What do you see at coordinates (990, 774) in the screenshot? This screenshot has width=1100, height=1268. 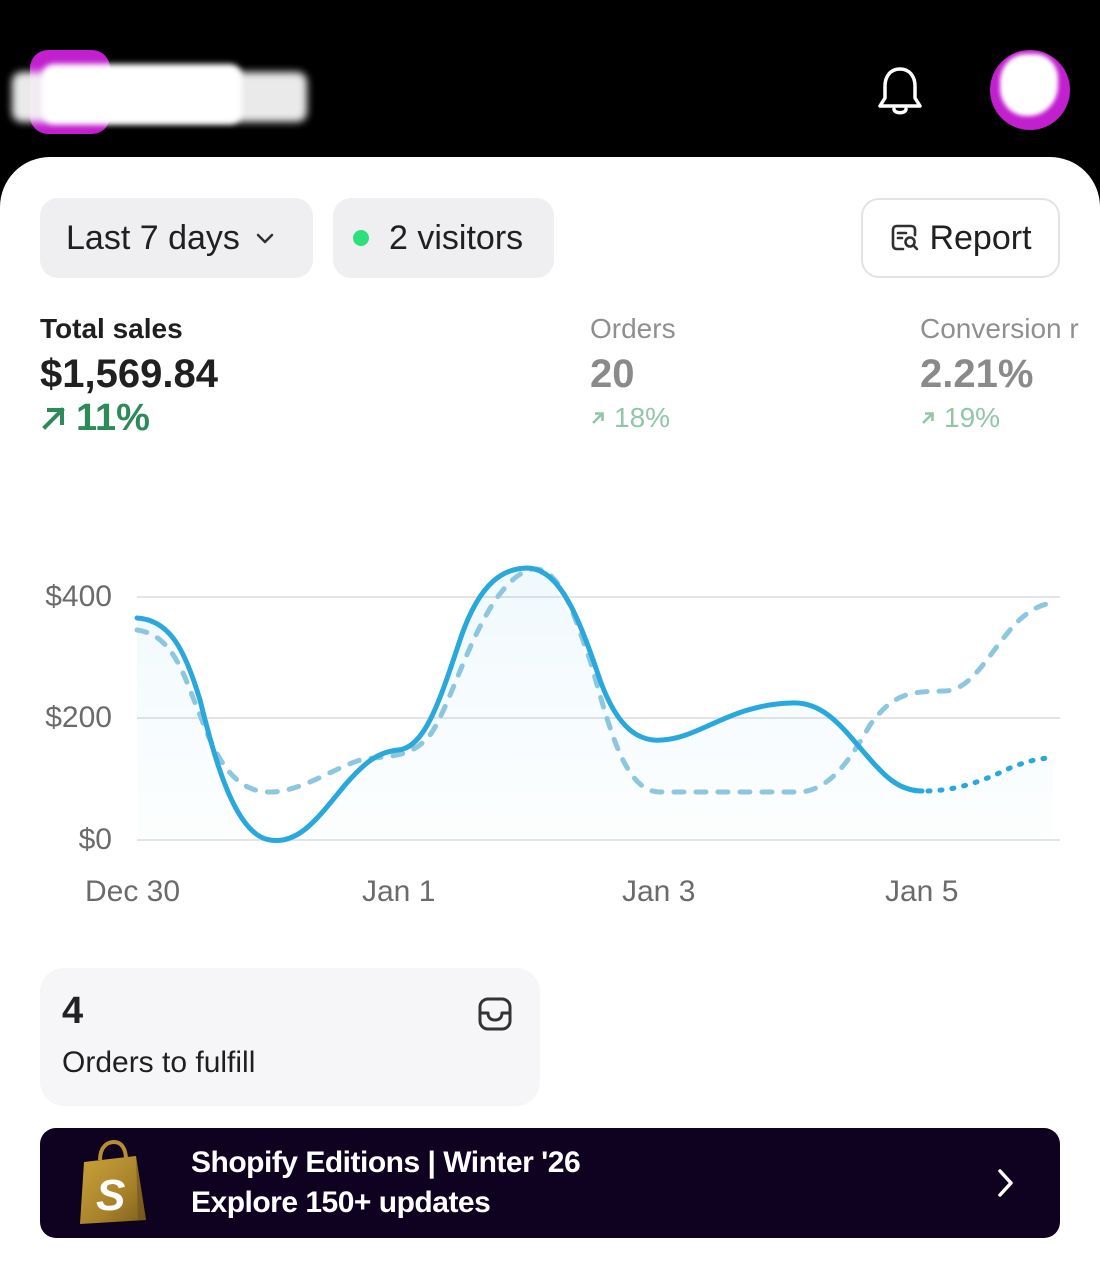 I see `projection-line` at bounding box center [990, 774].